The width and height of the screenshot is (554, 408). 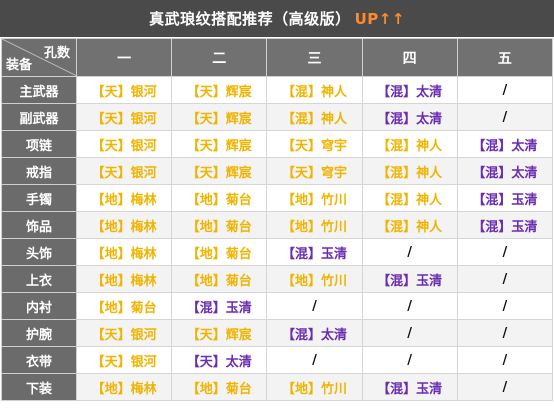 What do you see at coordinates (219, 360) in the screenshot?
I see `table-cell: 【天】太清` at bounding box center [219, 360].